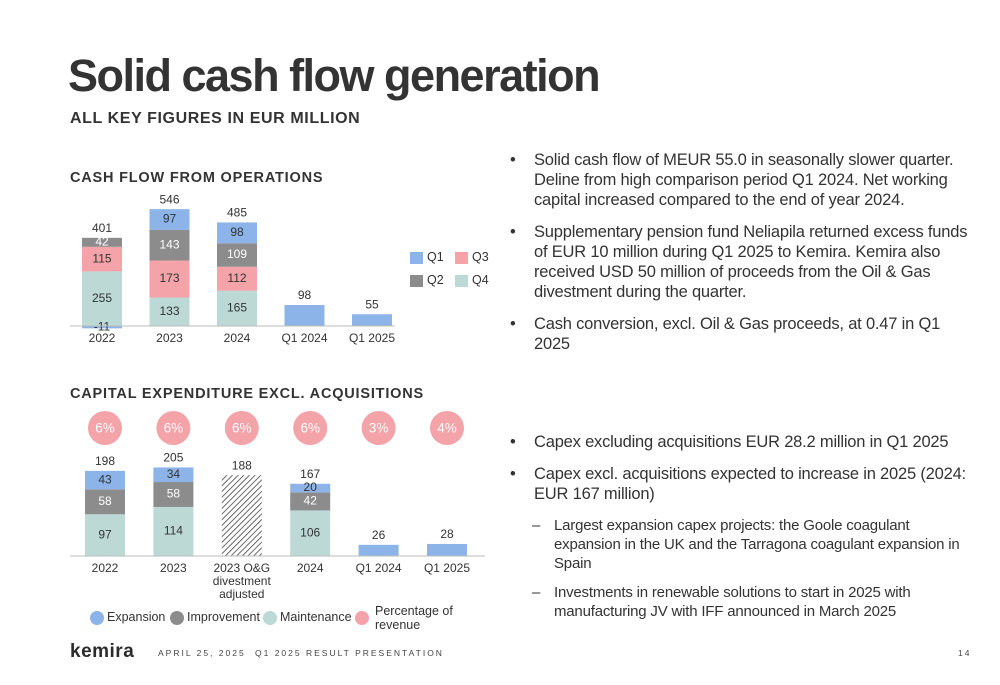 Image resolution: width=1000 pixels, height=685 pixels. Describe the element at coordinates (247, 394) in the screenshot. I see `chart-title: CAPITAL EXPENDITURE EXCL. ACQUISITIONS` at that location.